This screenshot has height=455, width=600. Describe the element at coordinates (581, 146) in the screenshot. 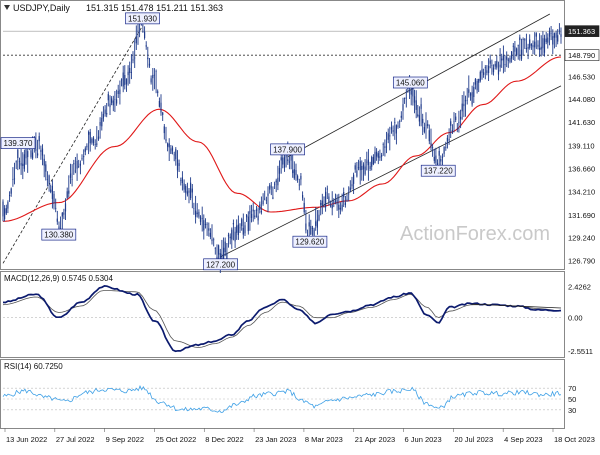

I see `price-tick-label: 139.110` at that location.